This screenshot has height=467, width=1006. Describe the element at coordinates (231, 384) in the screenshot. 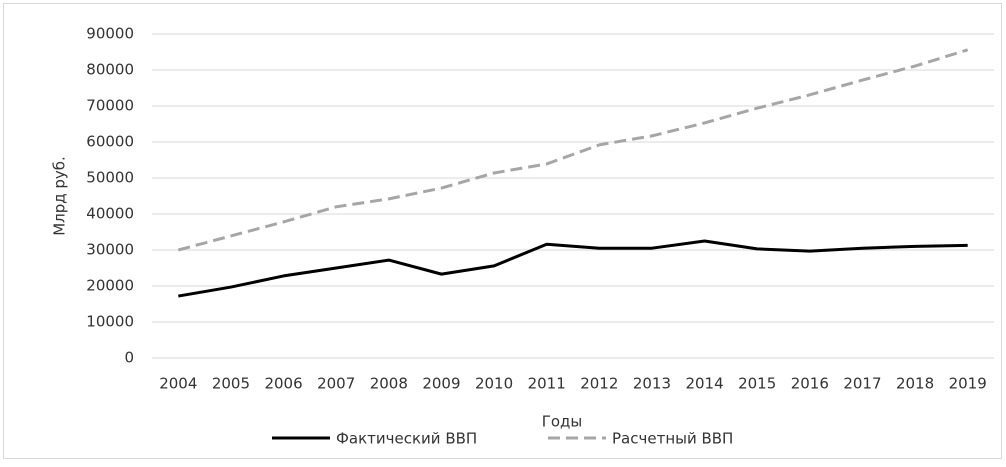

I see `x-tick-label: 2005` at that location.